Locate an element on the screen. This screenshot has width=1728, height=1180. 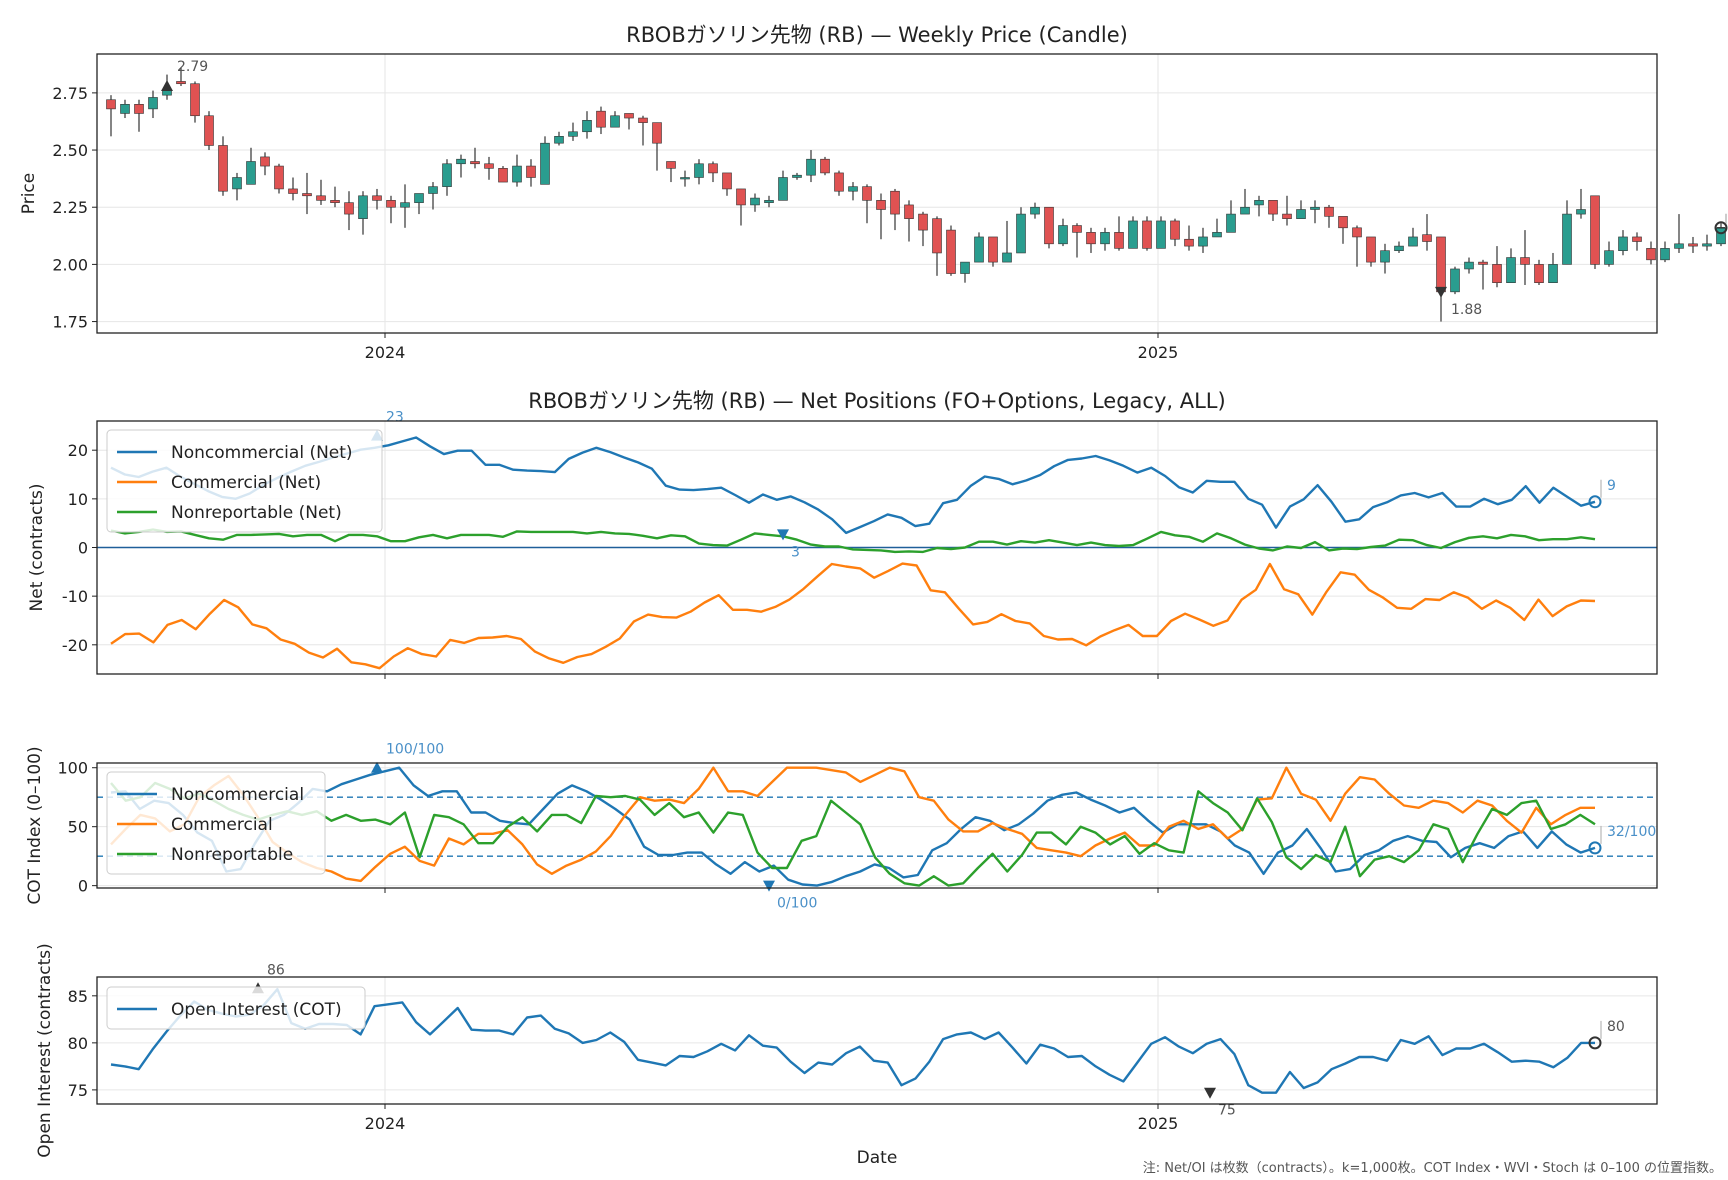
max-marker is located at coordinates (167, 86).